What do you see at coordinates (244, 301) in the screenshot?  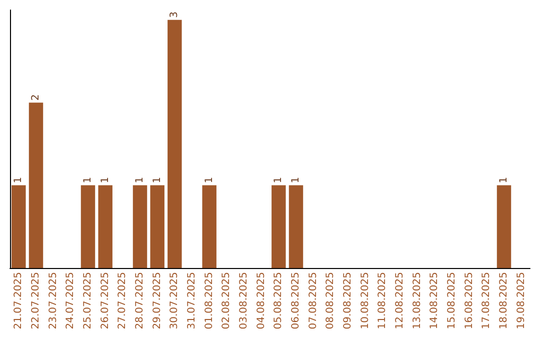 I see `x-tick-label: 03.08.2025` at bounding box center [244, 301].